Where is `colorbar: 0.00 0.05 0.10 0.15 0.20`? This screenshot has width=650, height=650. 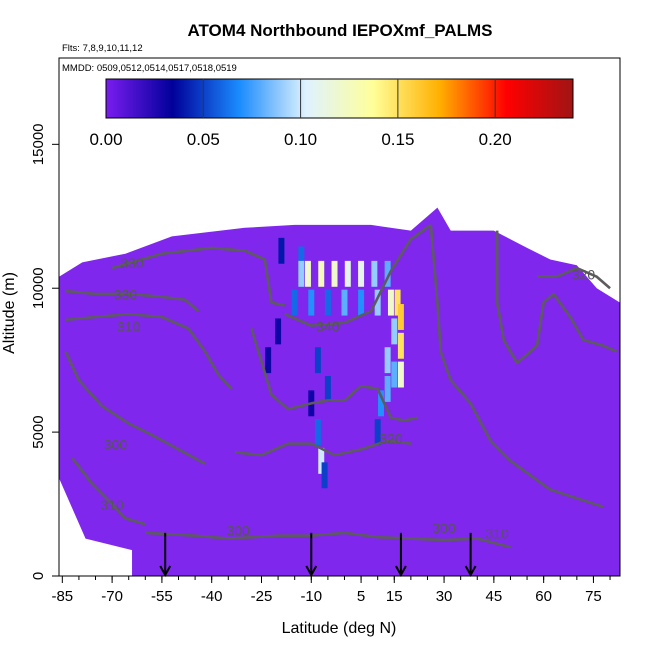 colorbar: 0.00 0.05 0.10 0.15 0.20 is located at coordinates (331, 113).